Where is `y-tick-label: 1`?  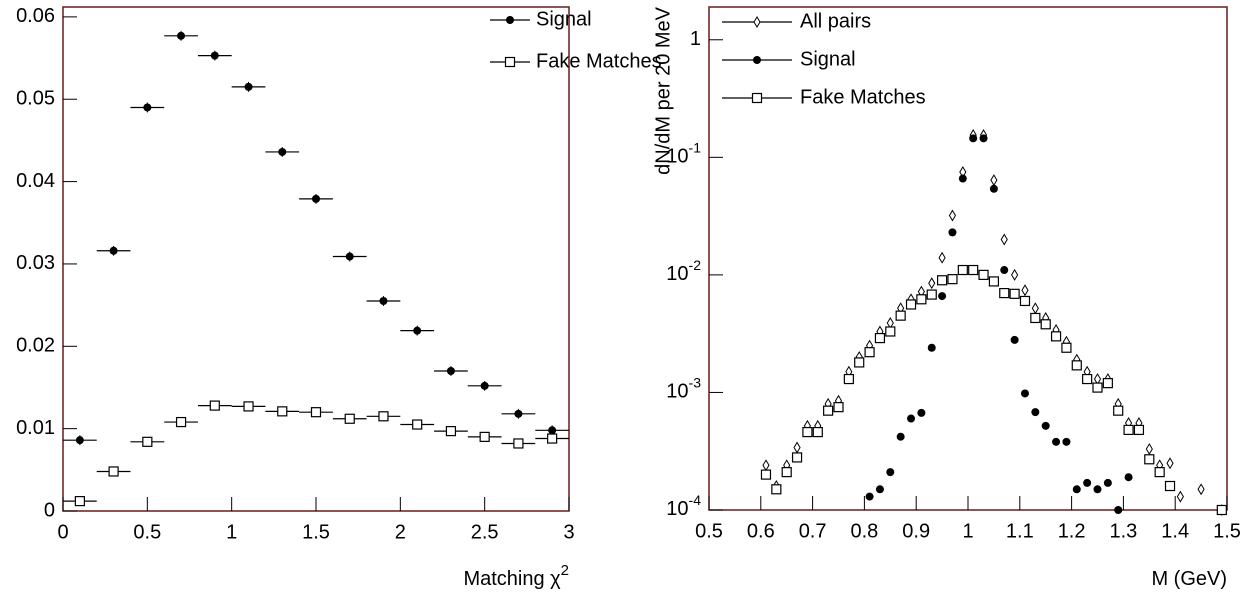
y-tick-label: 1 is located at coordinates (695, 39).